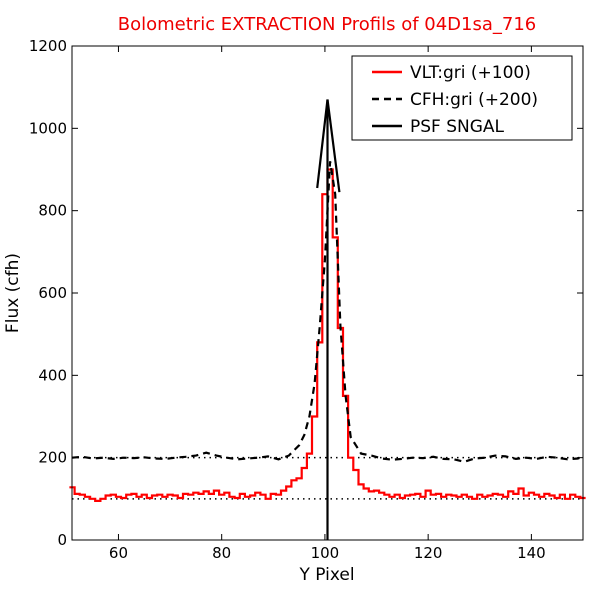 The image size is (600, 600). I want to click on y-tick-label: 600, so click(52, 293).